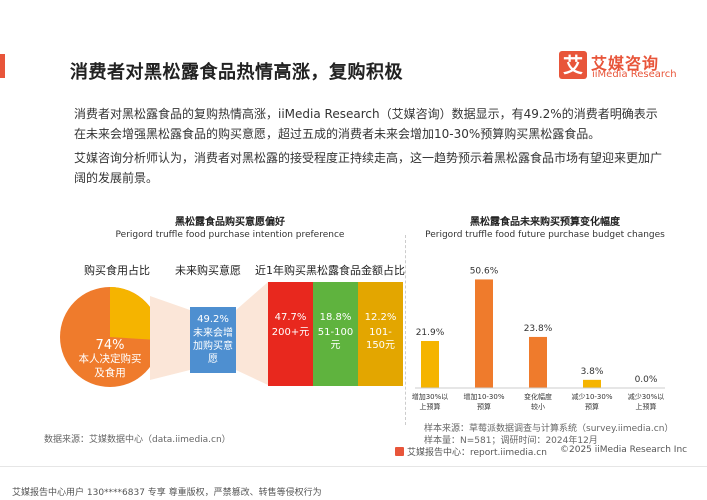 The height and width of the screenshot is (500, 707). I want to click on category-label-4-1: 上预算, so click(646, 406).